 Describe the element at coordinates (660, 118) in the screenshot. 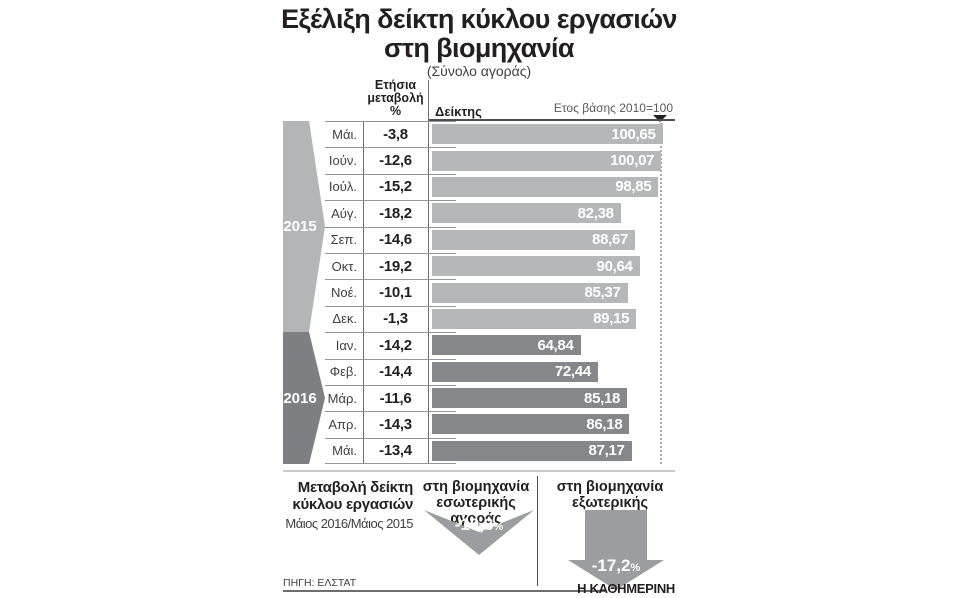

I see `base-year-marker-triangle-icon` at that location.